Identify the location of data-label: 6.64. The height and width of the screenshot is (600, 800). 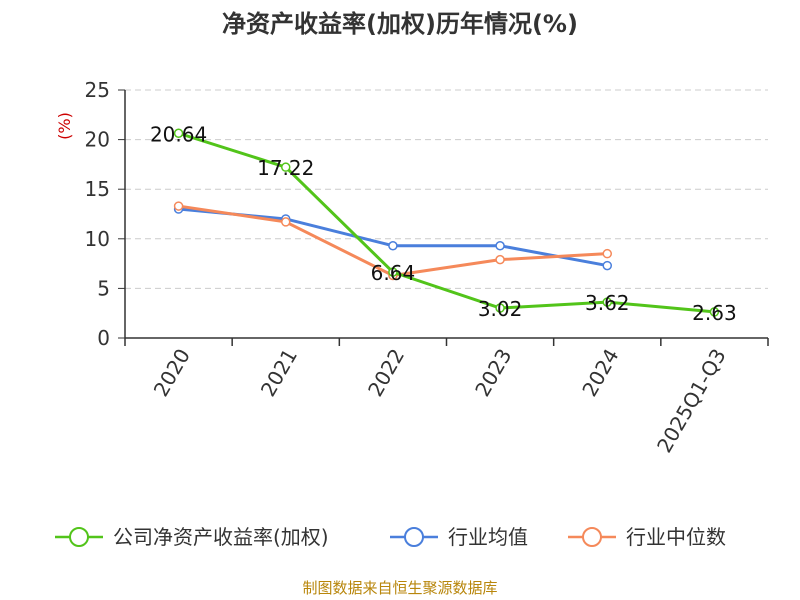
(393, 273).